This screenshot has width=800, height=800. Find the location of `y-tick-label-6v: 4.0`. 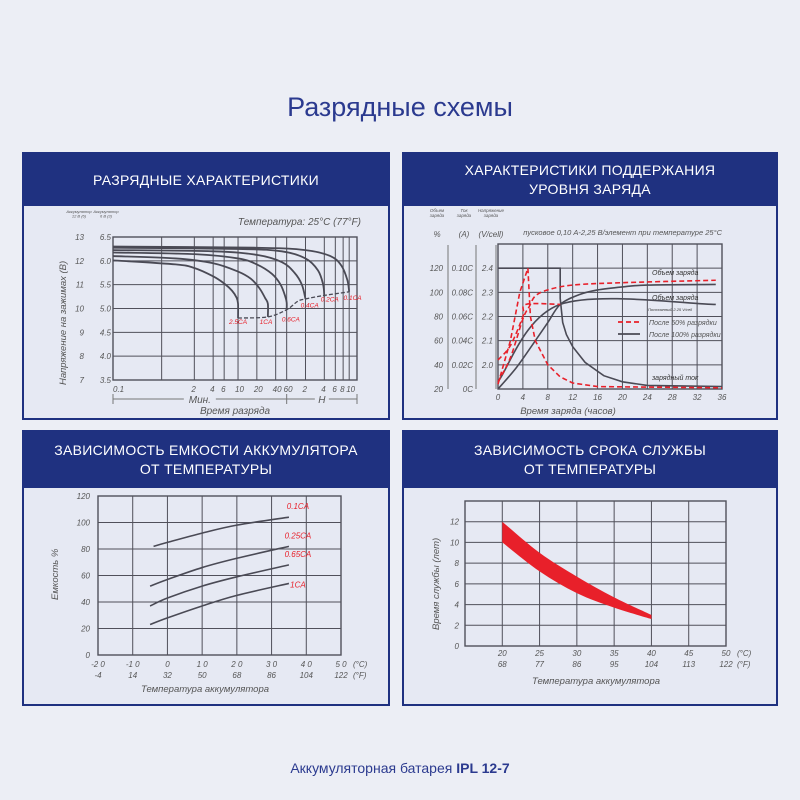

y-tick-label-6v: 4.0 is located at coordinates (106, 356).